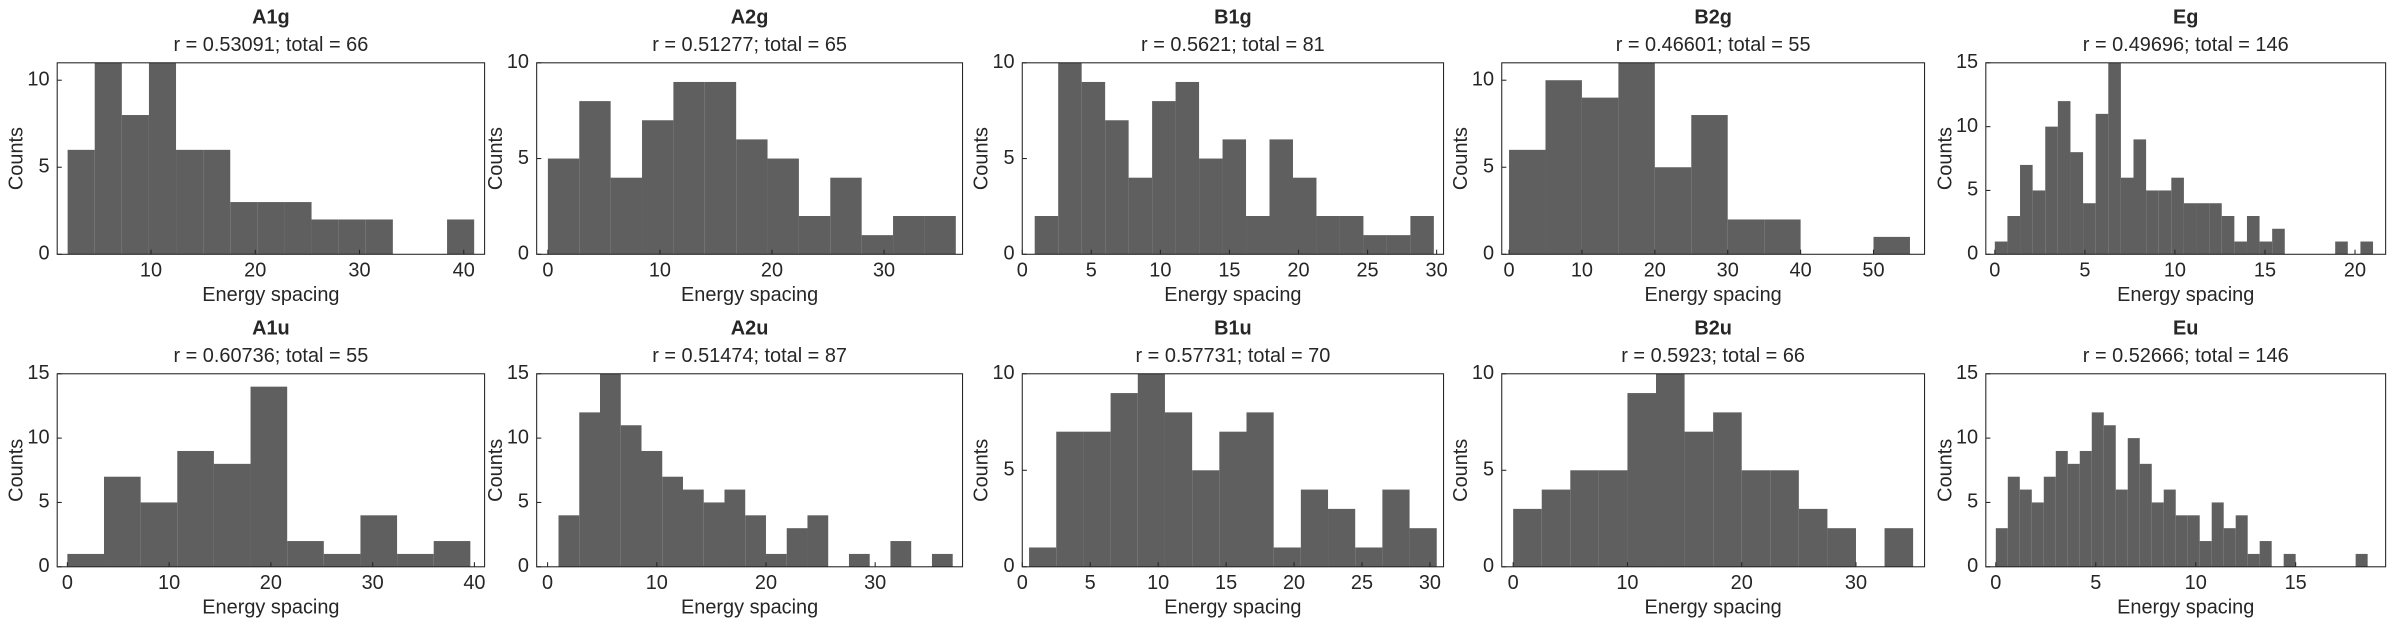  What do you see at coordinates (1233, 356) in the screenshot?
I see `panel-subtitle: r = 0.57731; total = 70` at bounding box center [1233, 356].